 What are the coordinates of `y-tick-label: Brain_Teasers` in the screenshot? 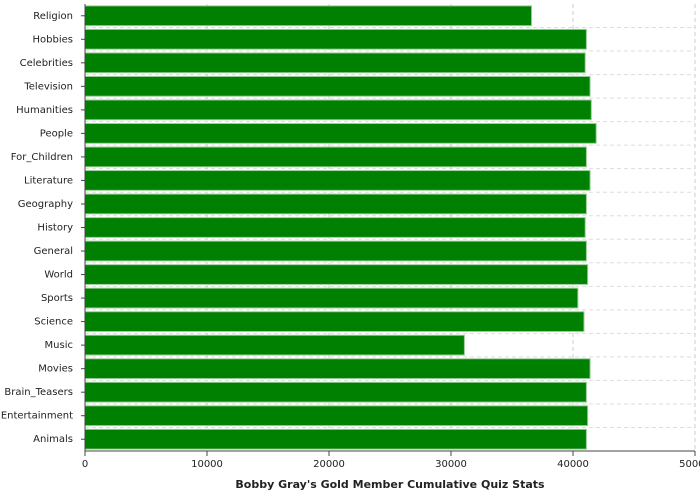 It's located at (38, 392).